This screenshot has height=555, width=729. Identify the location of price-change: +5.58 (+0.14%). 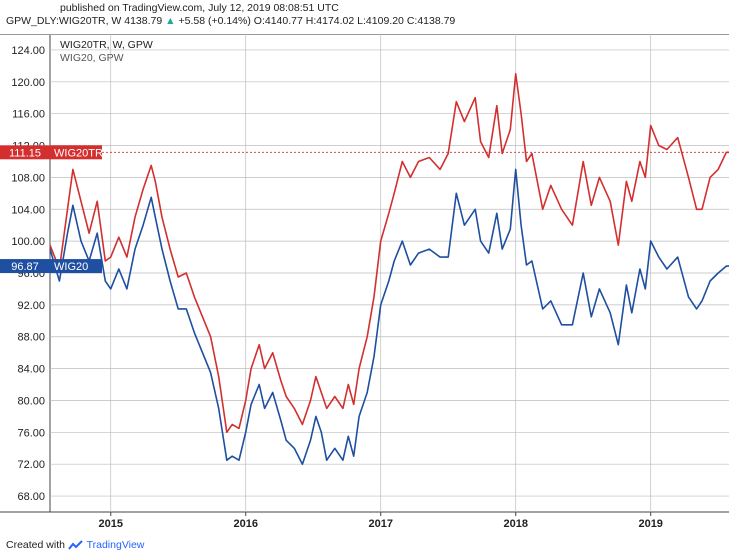
(214, 21).